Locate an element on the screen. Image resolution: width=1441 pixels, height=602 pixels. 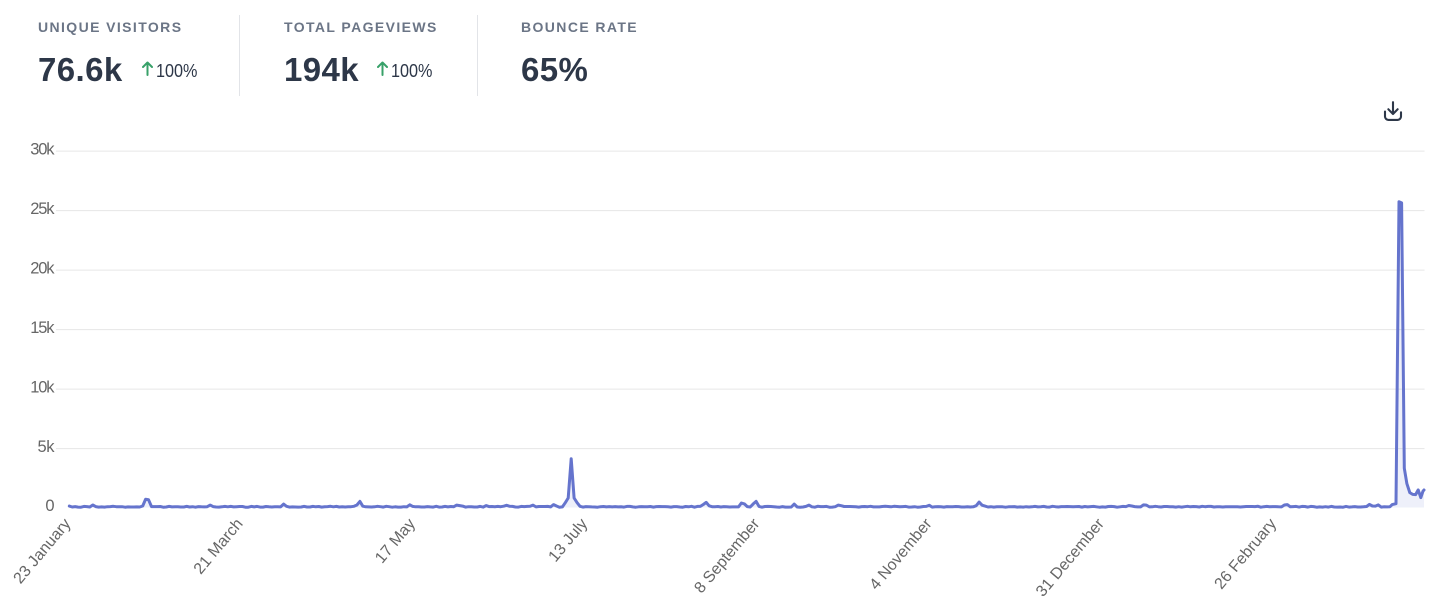
svg-text: 8 September is located at coordinates (727, 556).